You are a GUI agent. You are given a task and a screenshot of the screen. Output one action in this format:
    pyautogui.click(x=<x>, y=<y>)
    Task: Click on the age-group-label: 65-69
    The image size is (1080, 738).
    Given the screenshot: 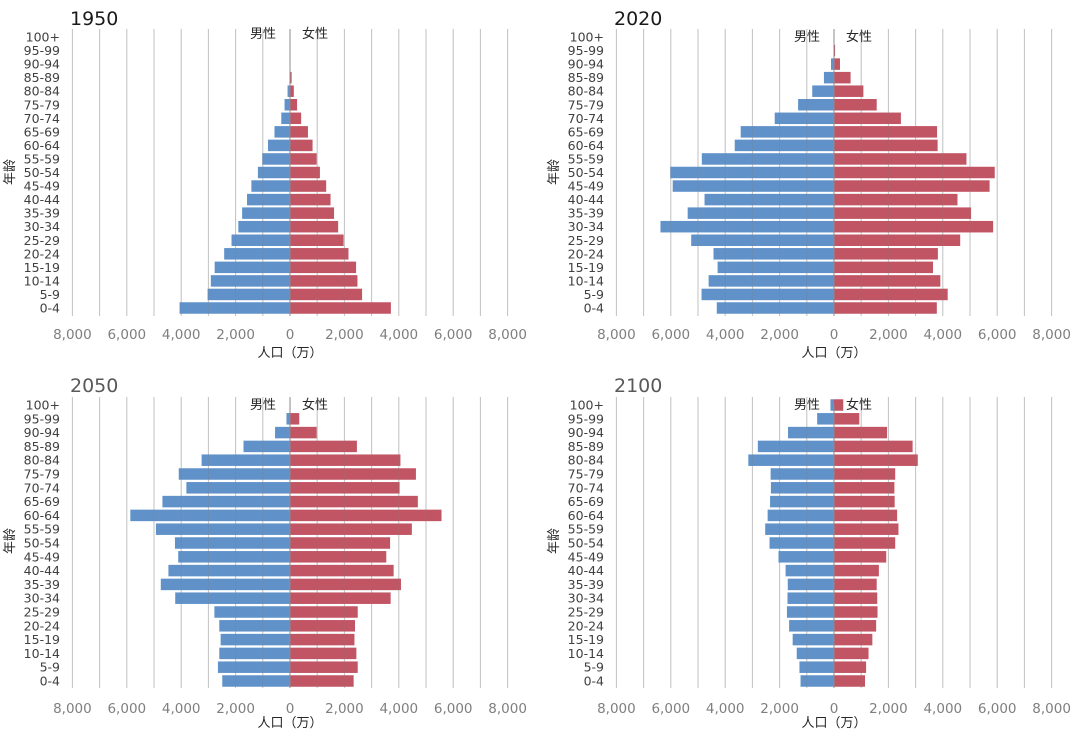 What is the action you would take?
    pyautogui.click(x=42, y=131)
    